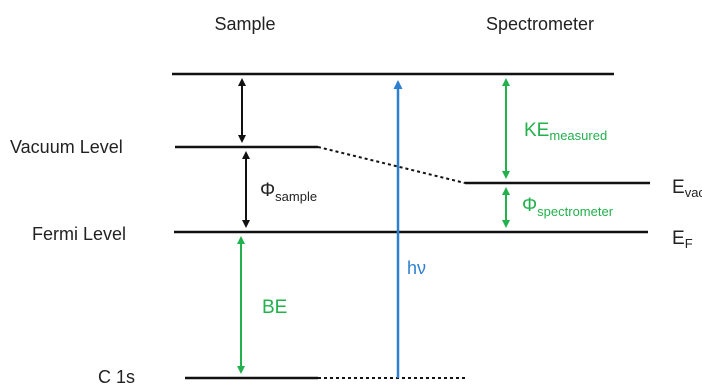  What do you see at coordinates (244, 24) in the screenshot?
I see `sample-column-header: Sample` at bounding box center [244, 24].